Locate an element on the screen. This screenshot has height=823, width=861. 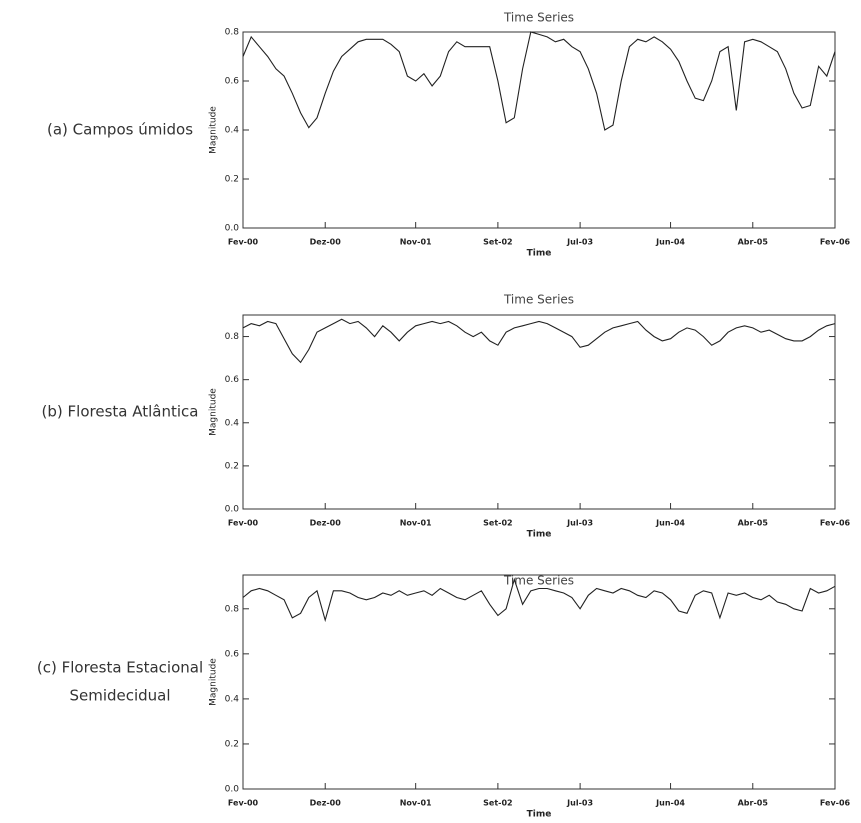
panel-label: (b) Floresta Atlântica is located at coordinates (120, 412).